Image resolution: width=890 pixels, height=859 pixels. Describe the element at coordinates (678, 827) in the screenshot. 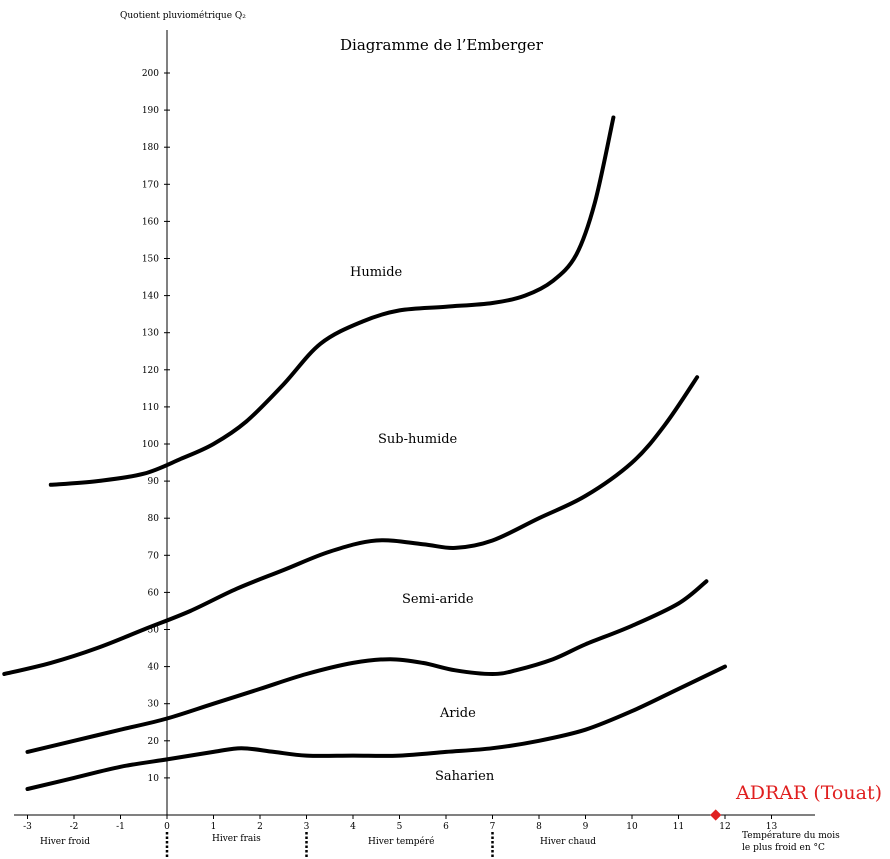

I see `x-tick-label: 11` at that location.